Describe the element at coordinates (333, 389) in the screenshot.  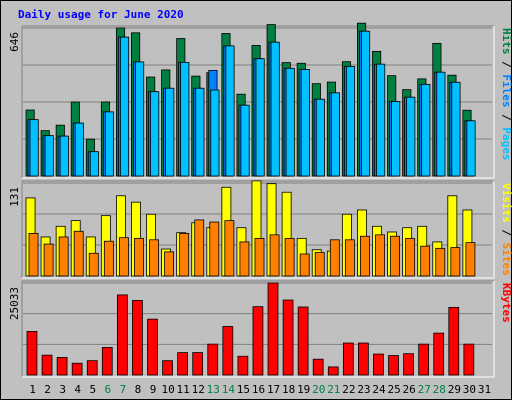
I see `x-tick-label-21: 21` at that location.